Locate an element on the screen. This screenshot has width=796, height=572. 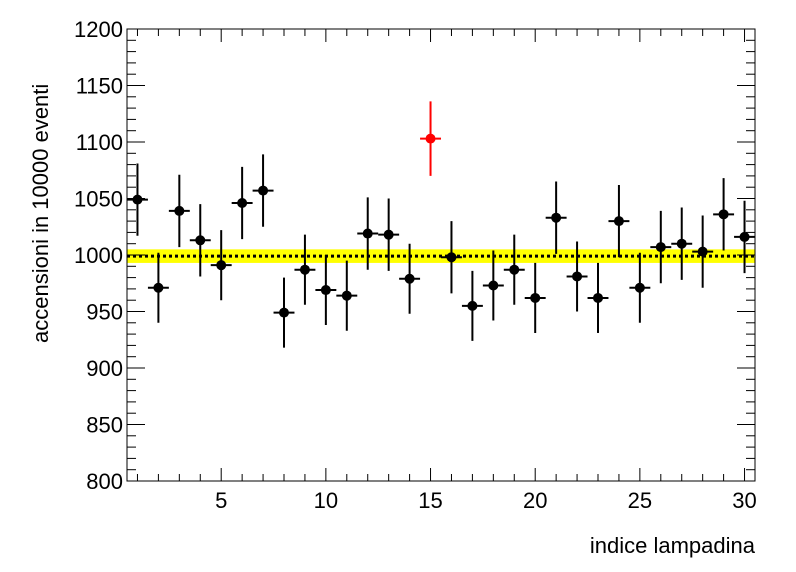
x-tick-label: 5 is located at coordinates (221, 500).